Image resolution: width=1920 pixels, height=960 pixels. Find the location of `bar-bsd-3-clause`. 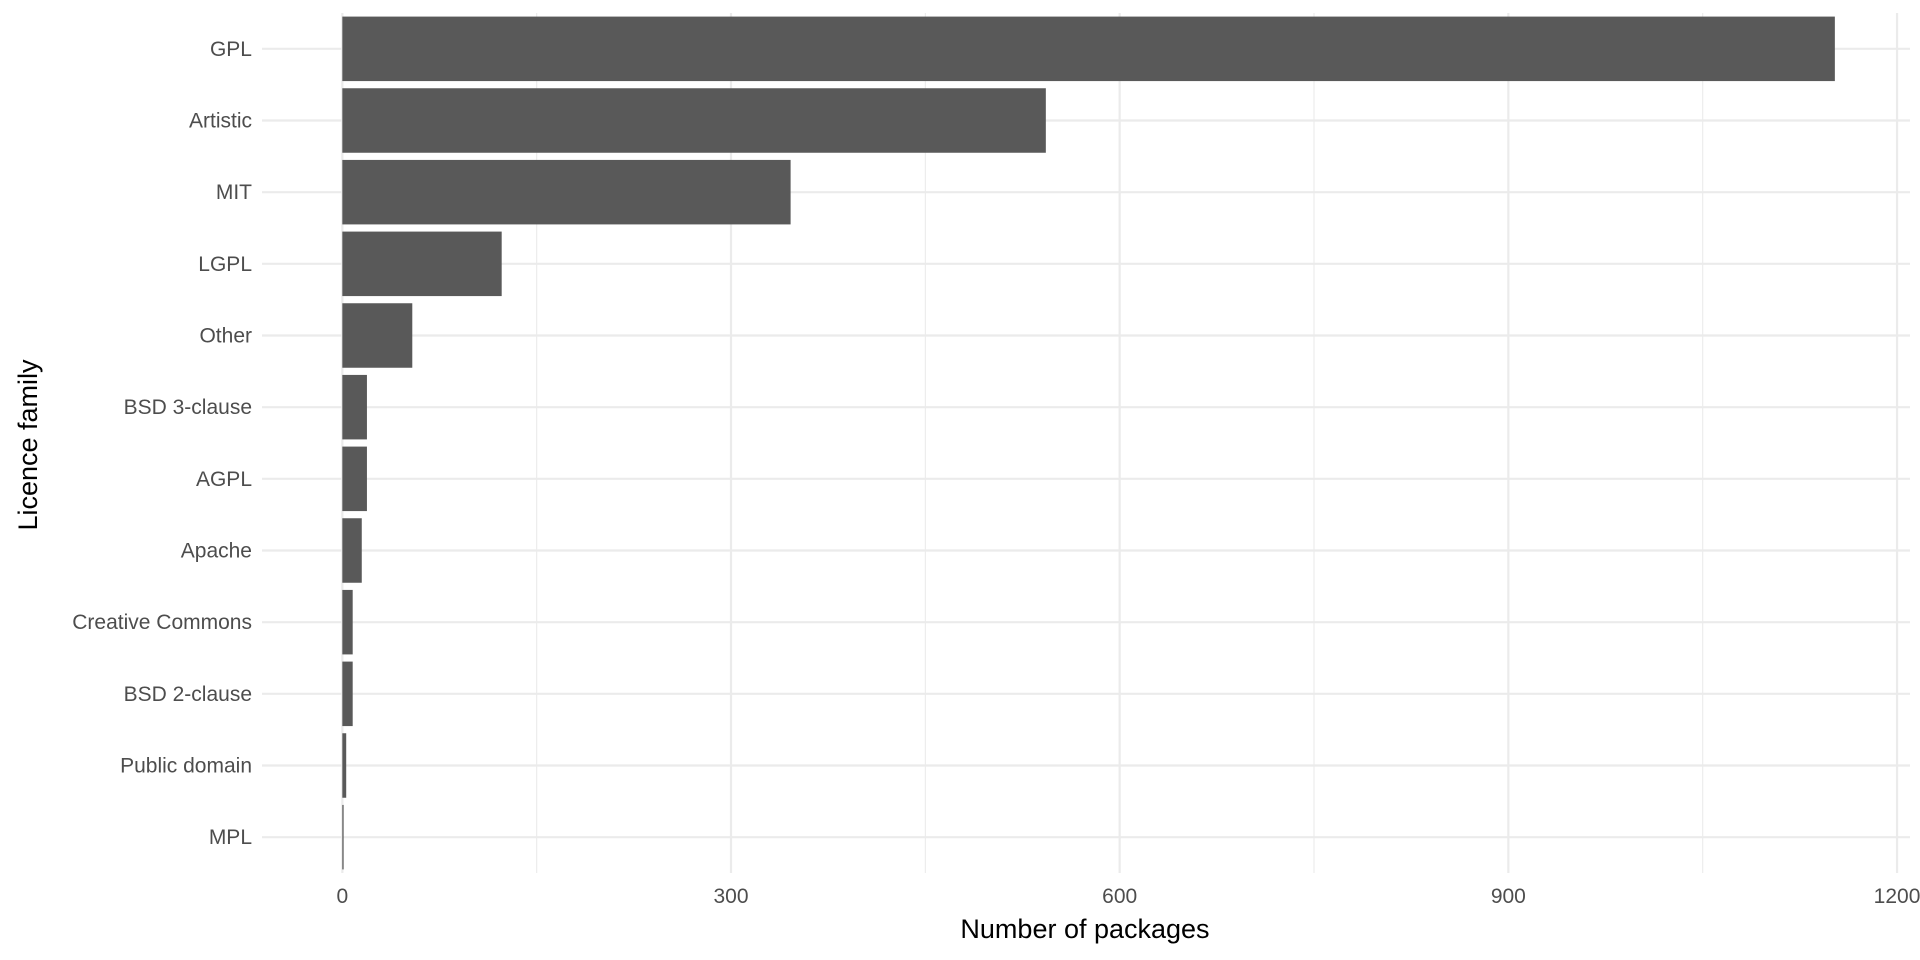

bar-bsd-3-clause is located at coordinates (354, 407).